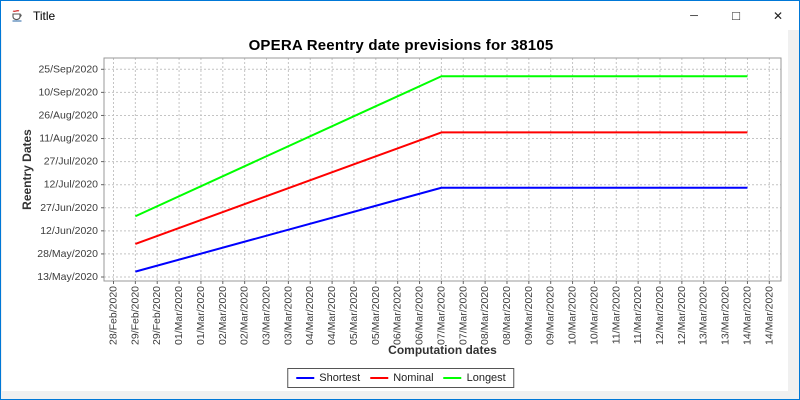  What do you see at coordinates (694, 15) in the screenshot?
I see `minimize-button: ─` at bounding box center [694, 15].